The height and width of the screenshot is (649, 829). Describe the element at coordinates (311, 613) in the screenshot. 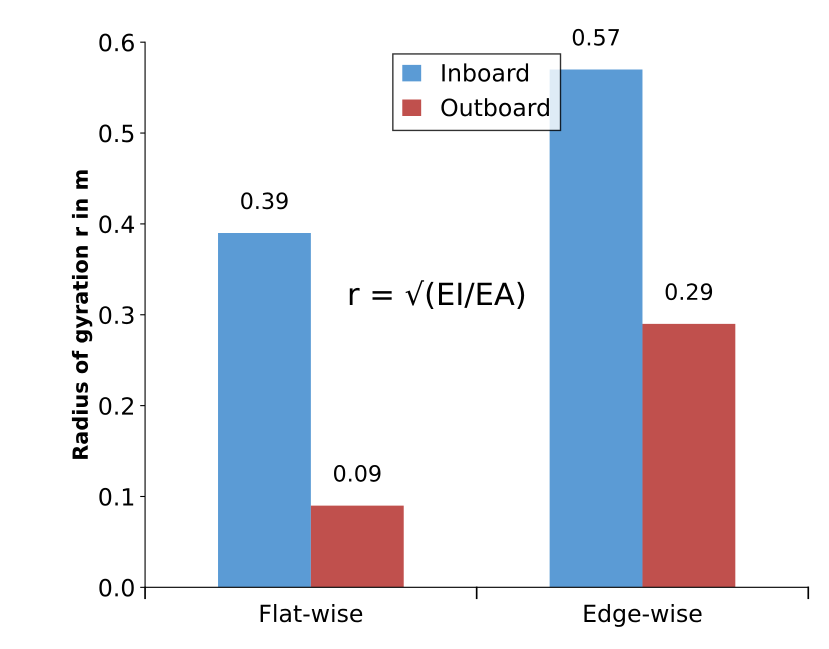

I see `x-tick-label: Flat-wise` at that location.